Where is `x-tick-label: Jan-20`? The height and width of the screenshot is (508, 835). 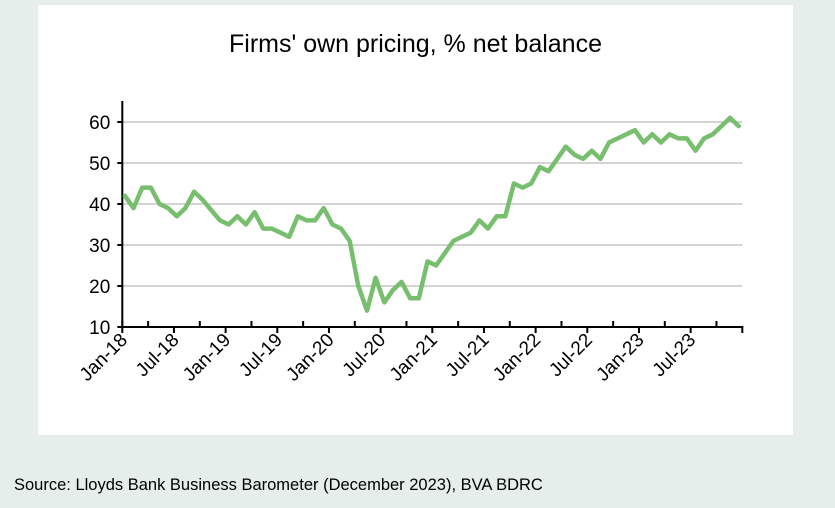
x-tick-label: Jan-20 is located at coordinates (311, 358).